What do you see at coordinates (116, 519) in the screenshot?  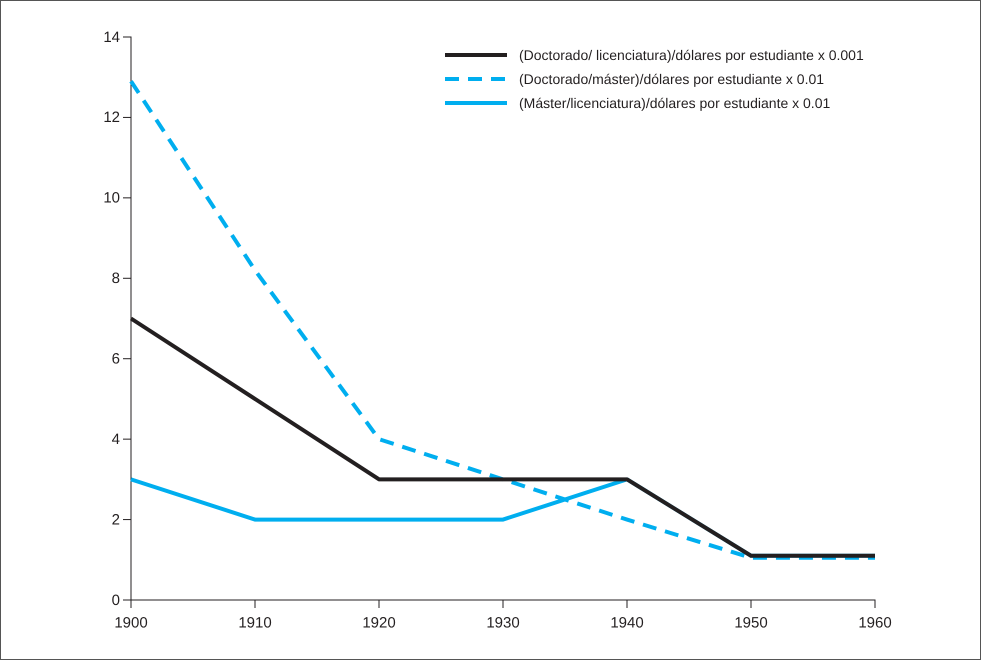 I see `y-tick-label: 2` at bounding box center [116, 519].